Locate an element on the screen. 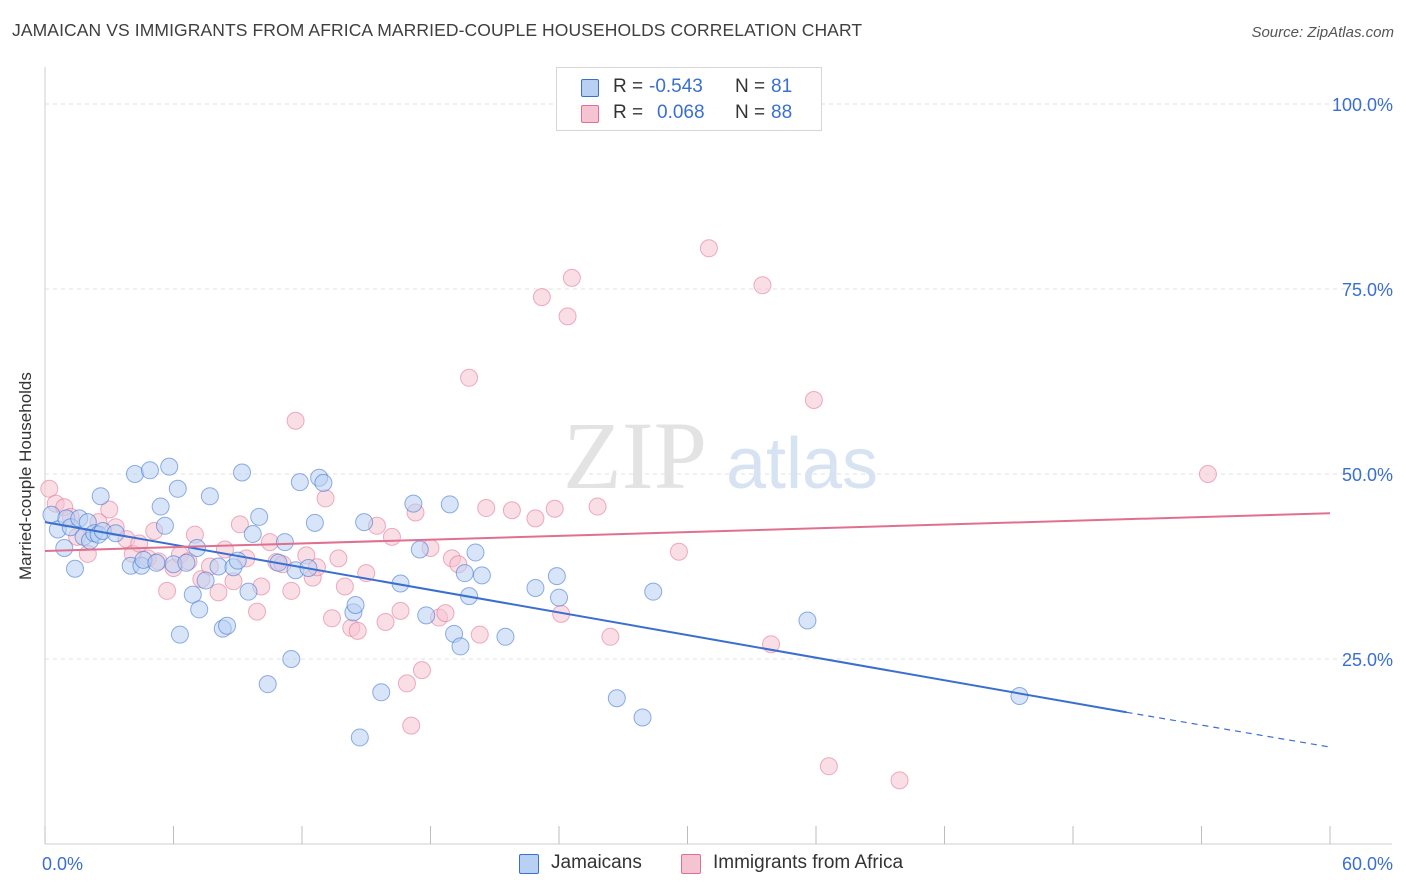 The width and height of the screenshot is (1406, 892). source-credit: Source: ZipAtlas.com is located at coordinates (1322, 32).